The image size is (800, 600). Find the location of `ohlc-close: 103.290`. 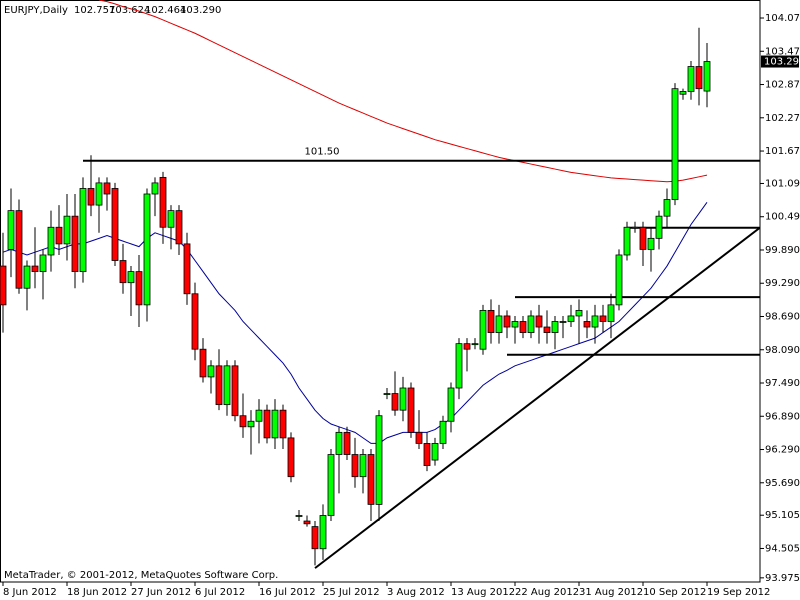

ohlc-close: 103.290 is located at coordinates (200, 10).